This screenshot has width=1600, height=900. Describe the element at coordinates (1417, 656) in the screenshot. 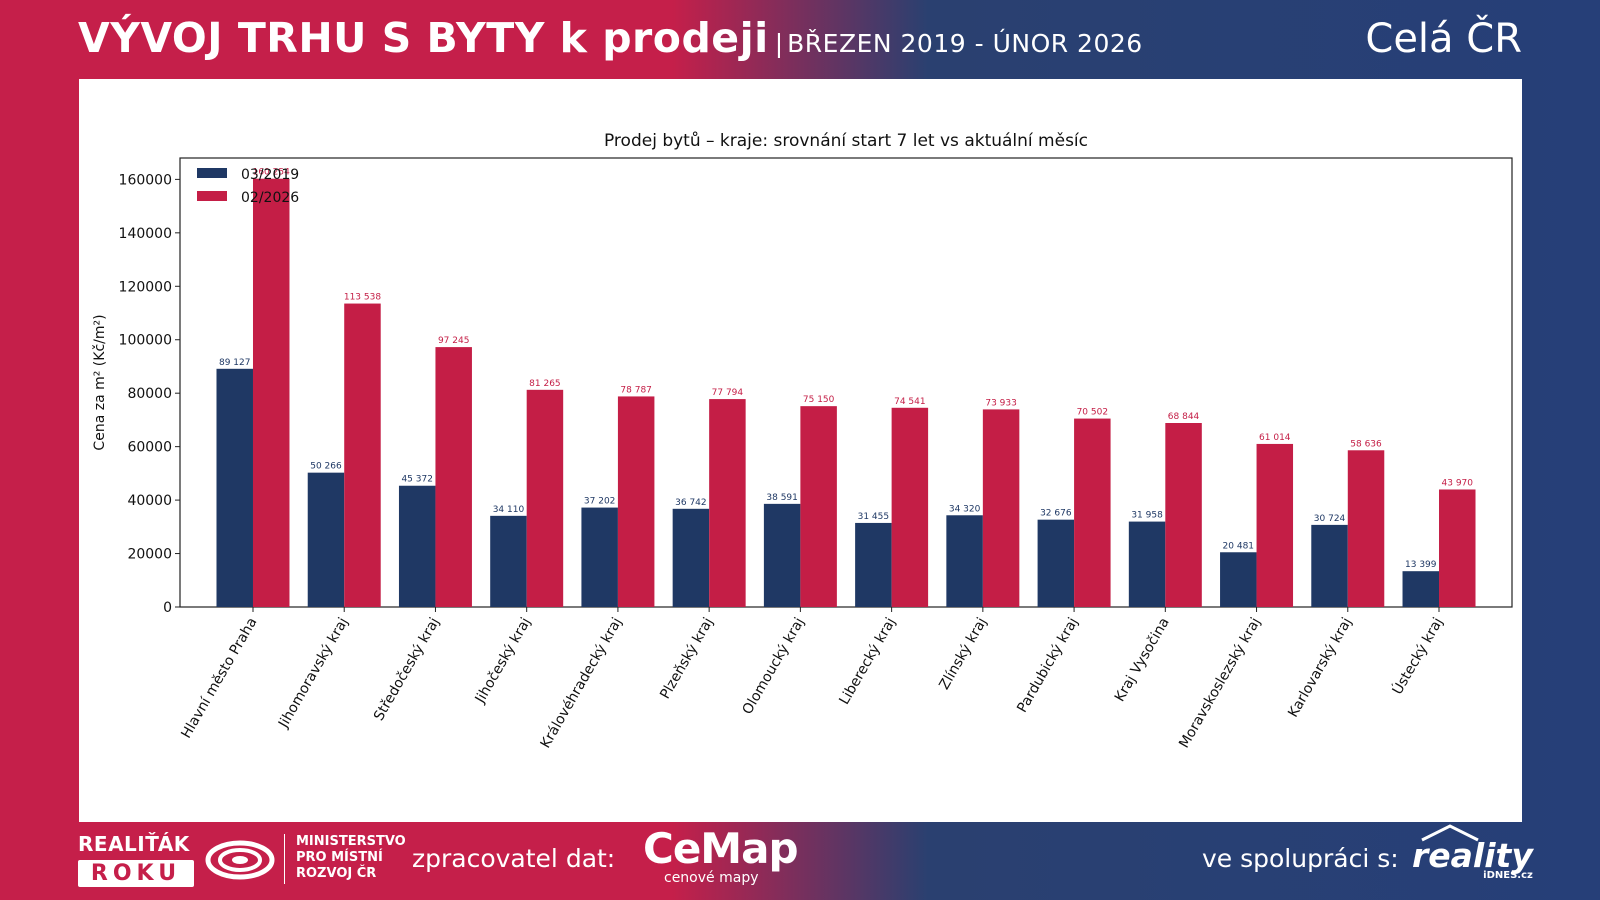

I see `x-tick-label: Ústecký kraj` at that location.